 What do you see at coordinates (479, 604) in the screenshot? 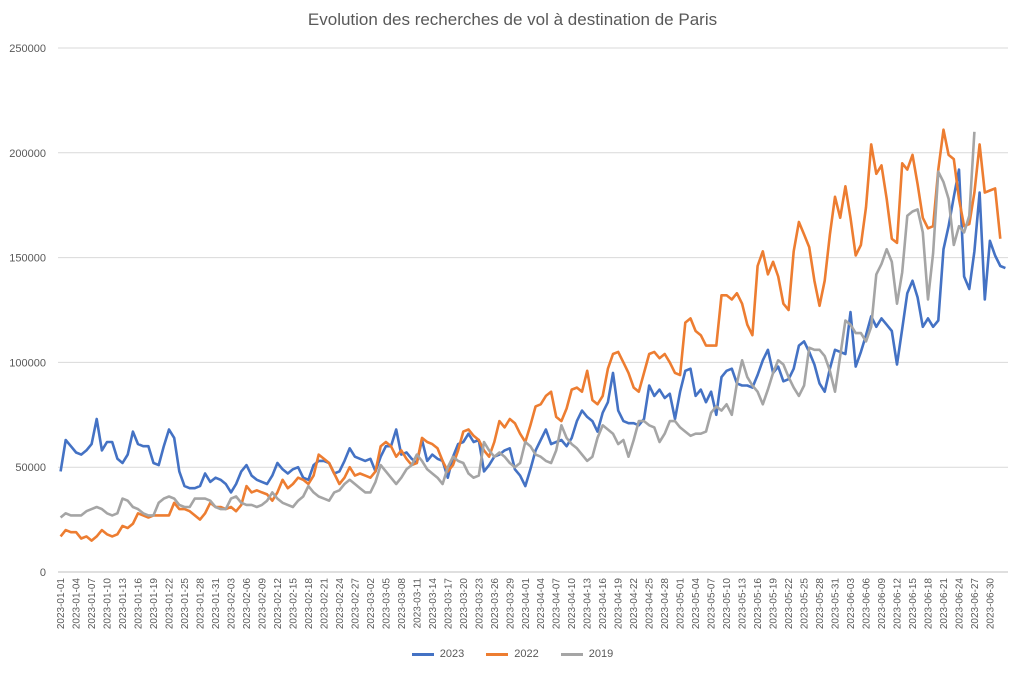
I see `x-tick-label: 2023-03-23` at bounding box center [479, 604].